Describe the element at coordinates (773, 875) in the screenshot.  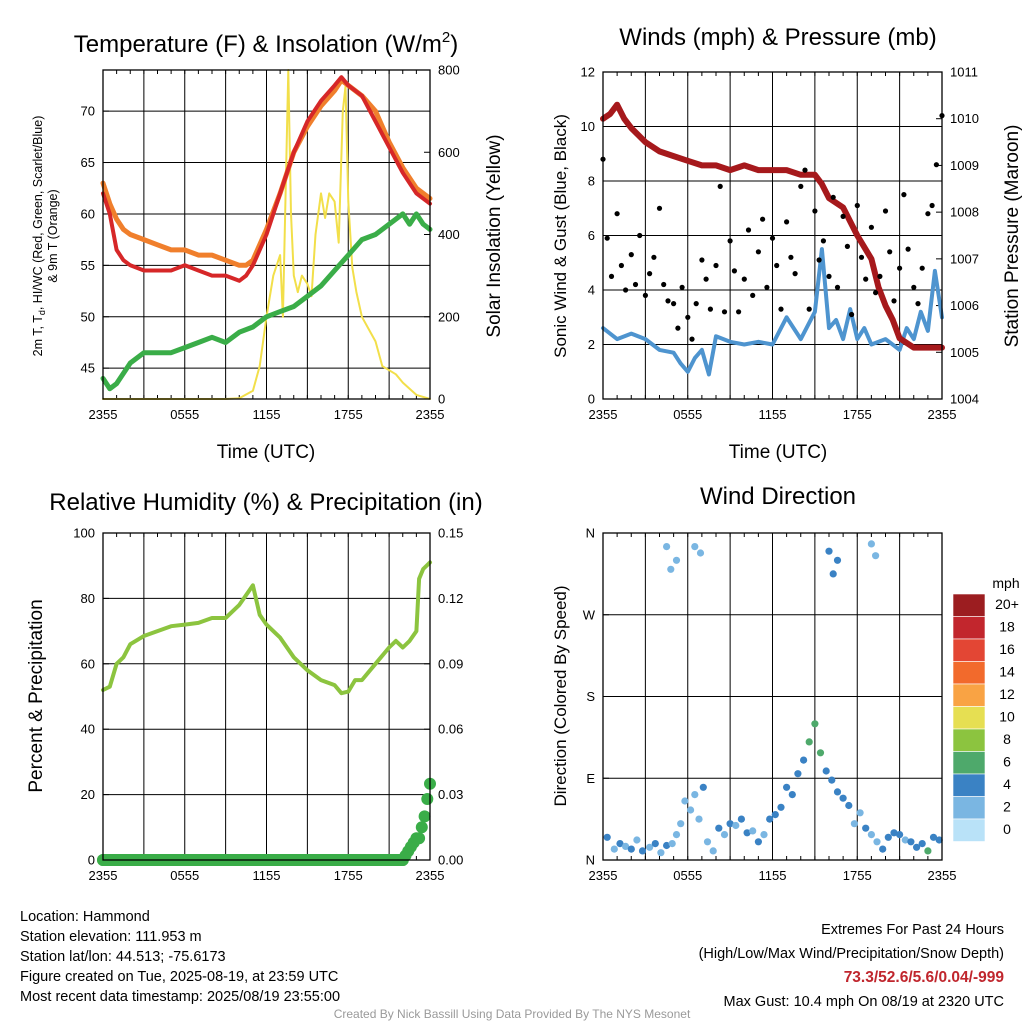
I see `x-tick-label: 1155` at that location.